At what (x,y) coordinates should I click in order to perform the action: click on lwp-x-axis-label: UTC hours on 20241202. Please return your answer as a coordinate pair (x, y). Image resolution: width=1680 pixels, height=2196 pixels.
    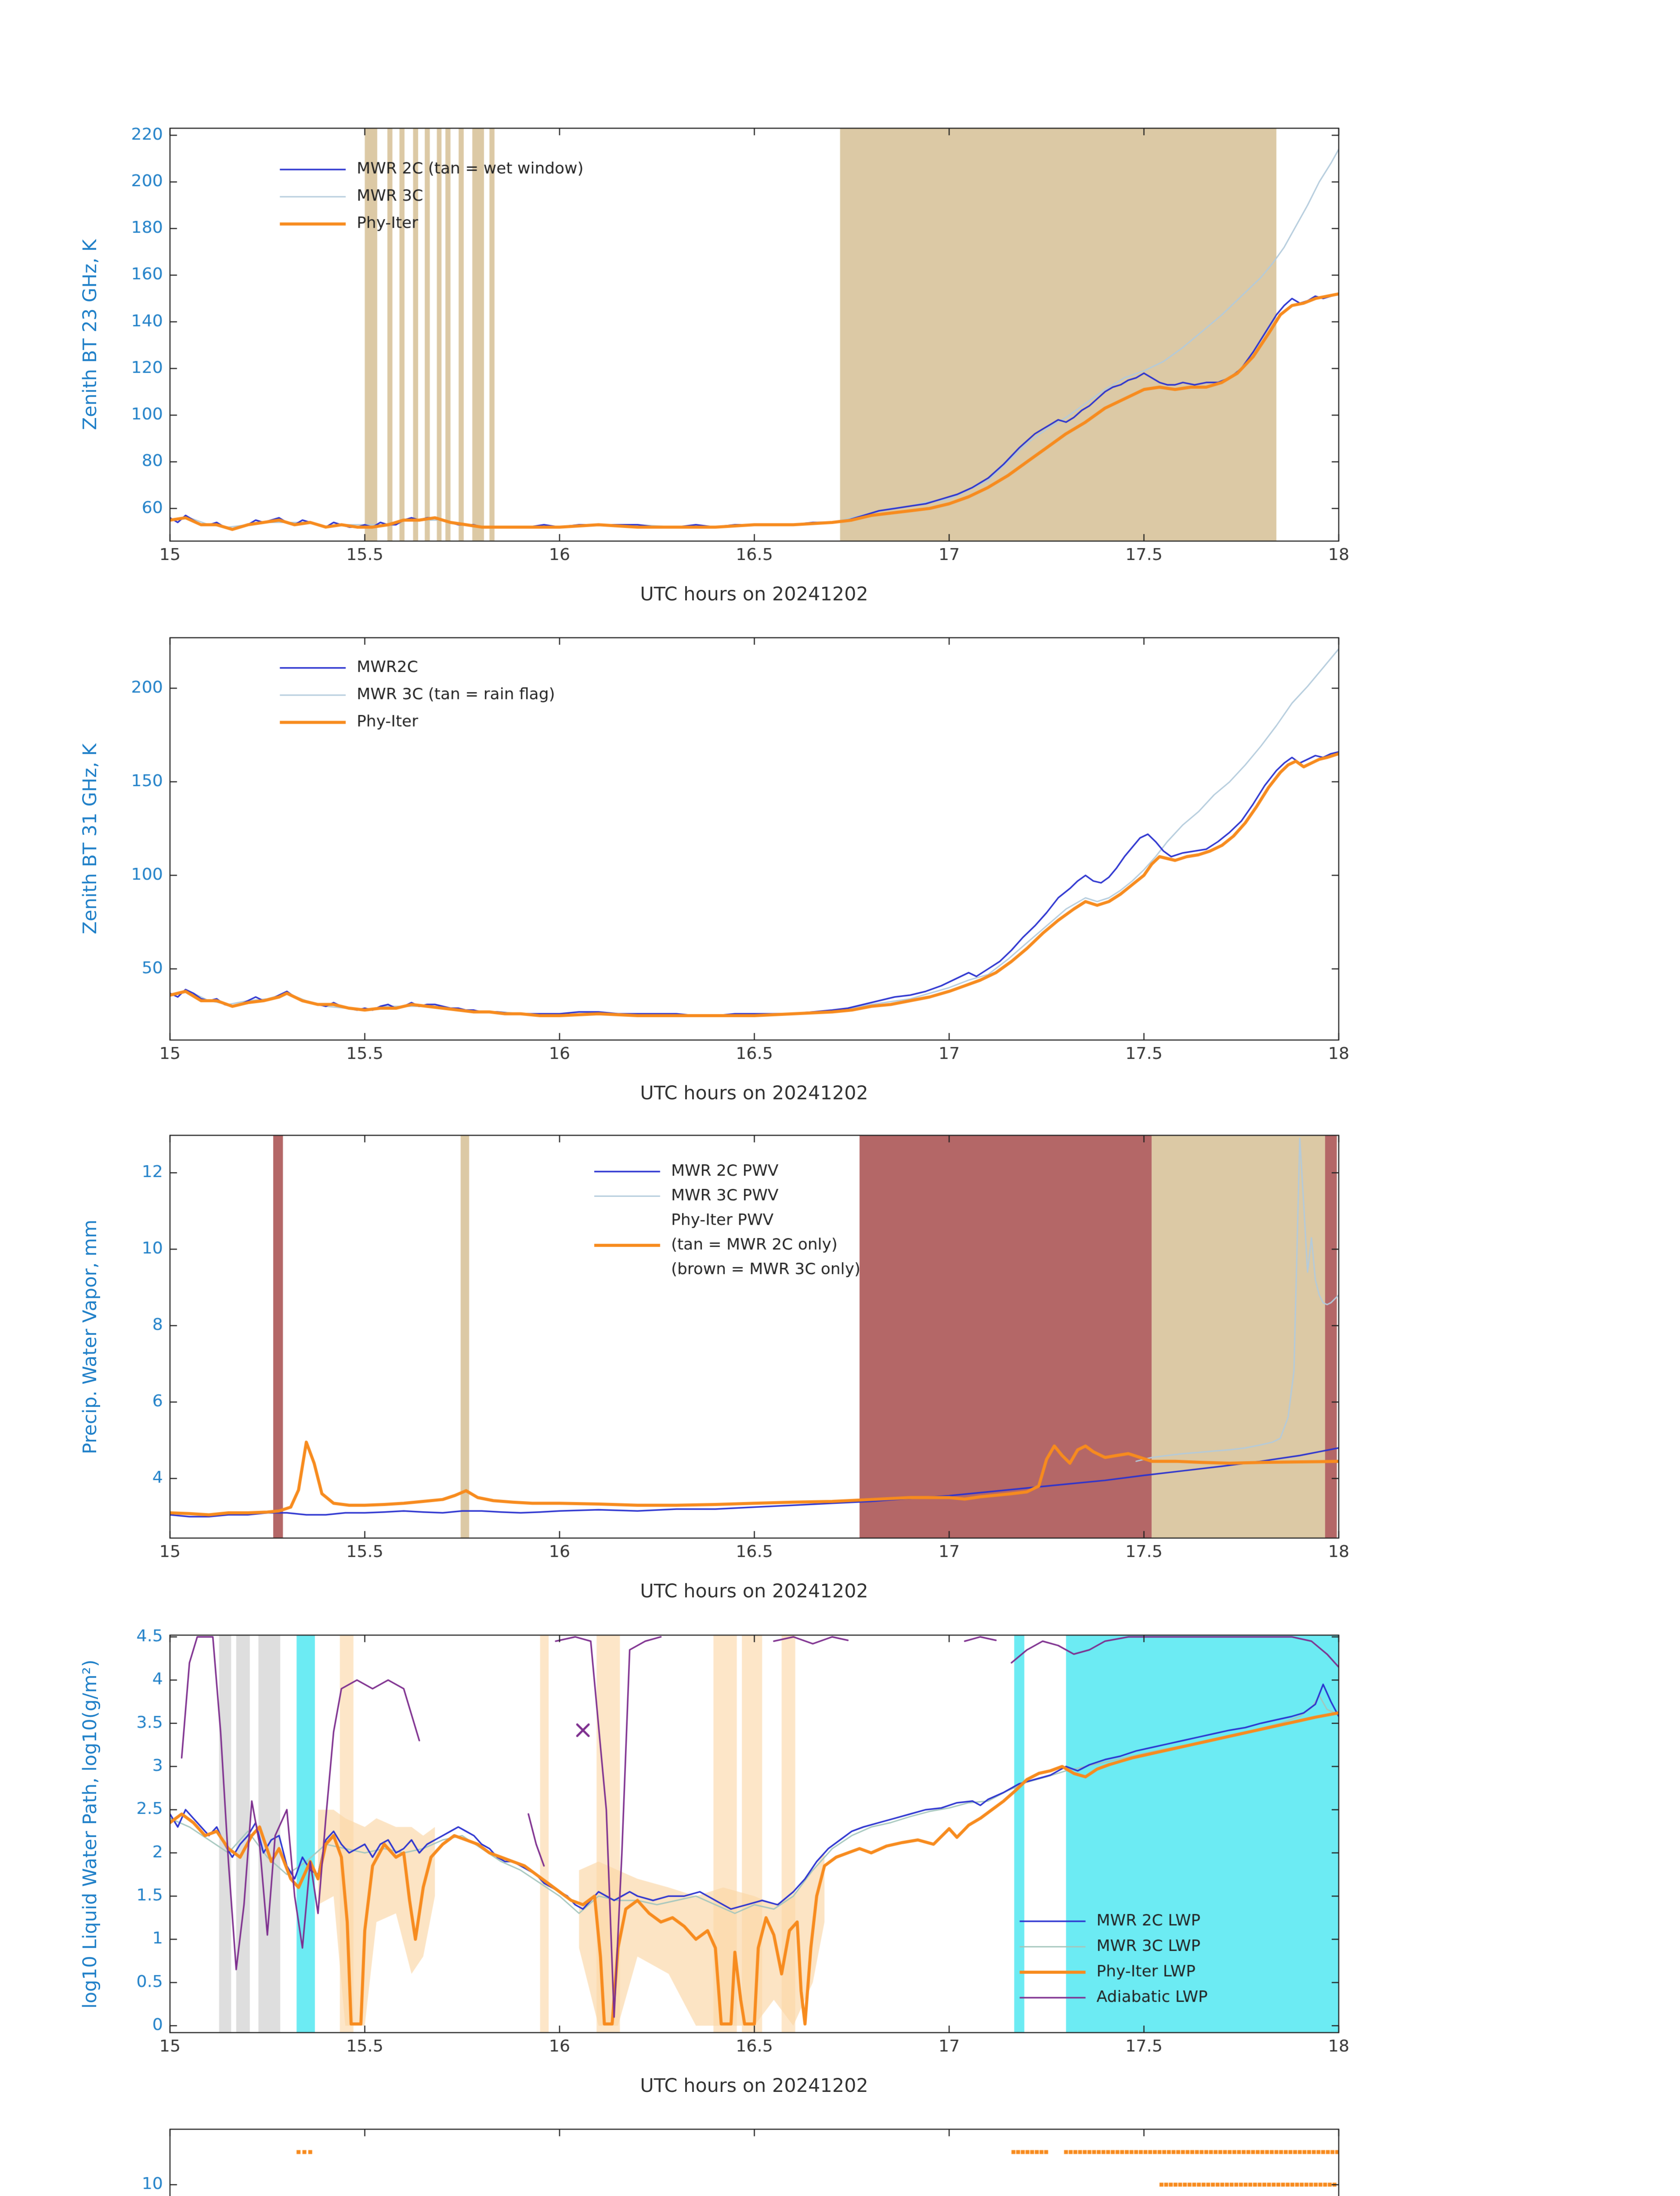
    Looking at the image, I should click on (754, 2086).